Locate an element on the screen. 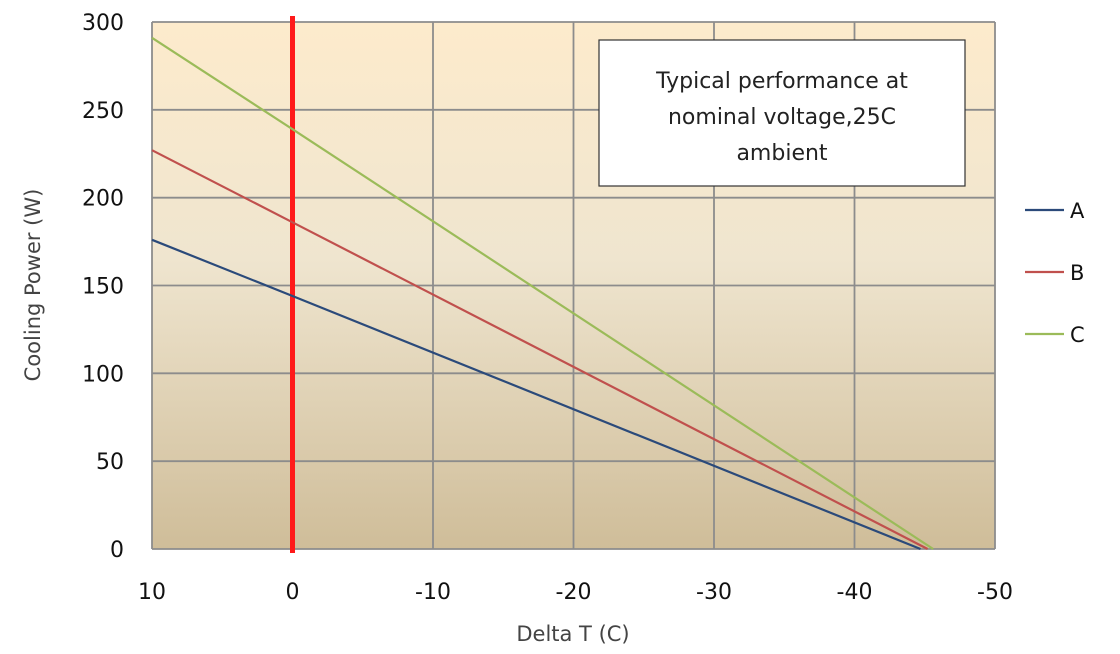 The image size is (1120, 654). legend-label-c: C is located at coordinates (1077, 335).